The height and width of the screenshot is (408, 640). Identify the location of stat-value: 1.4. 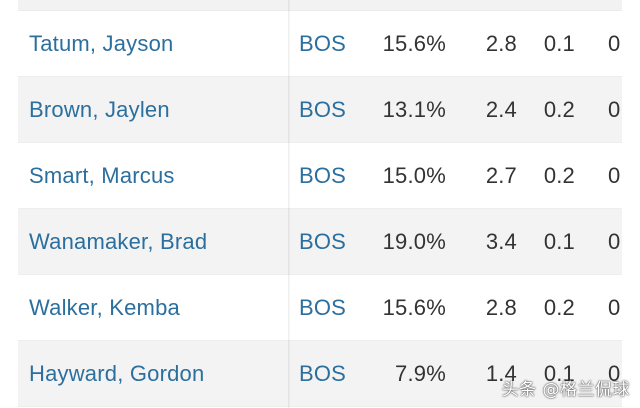
(501, 373).